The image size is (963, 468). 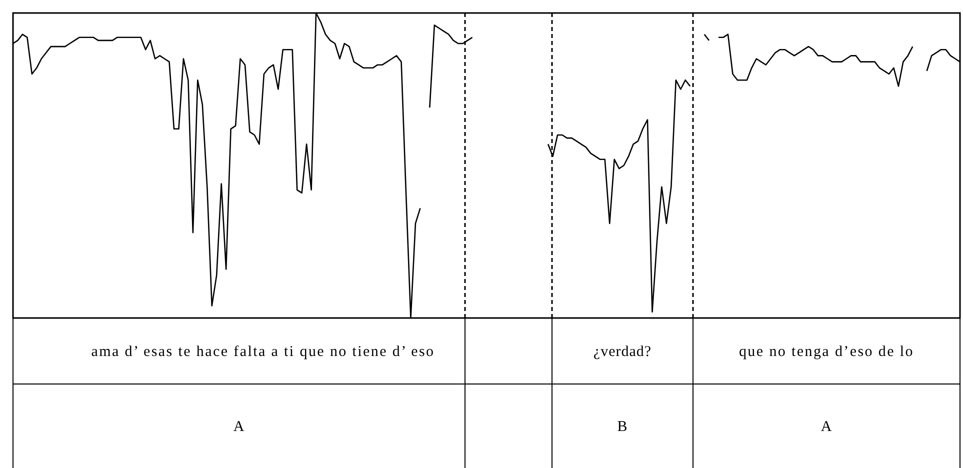 What do you see at coordinates (826, 352) in the screenshot?
I see `text: que no tenga d’eso de lo` at bounding box center [826, 352].